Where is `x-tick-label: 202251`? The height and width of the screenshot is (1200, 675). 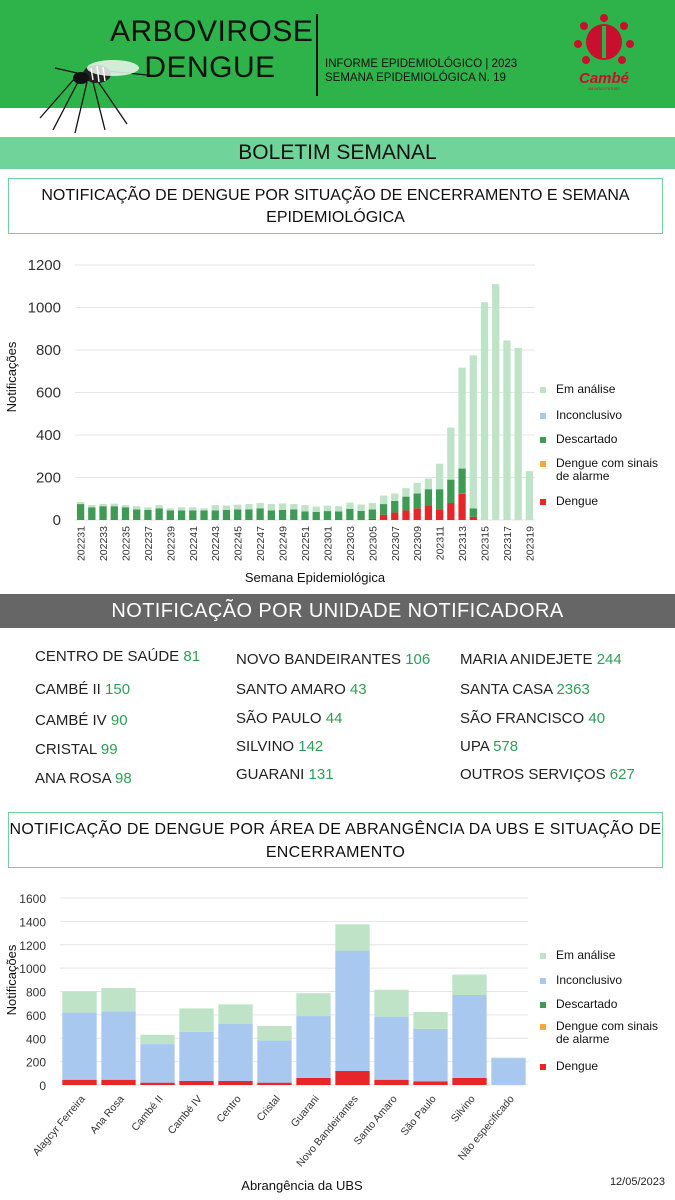 x-tick-label: 202251 is located at coordinates (306, 543).